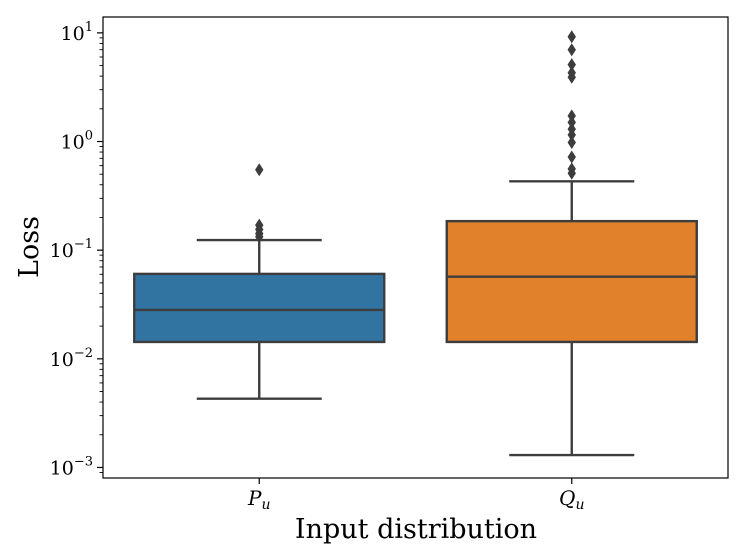  I want to click on x-axis-label: Input distribution, so click(416, 529).